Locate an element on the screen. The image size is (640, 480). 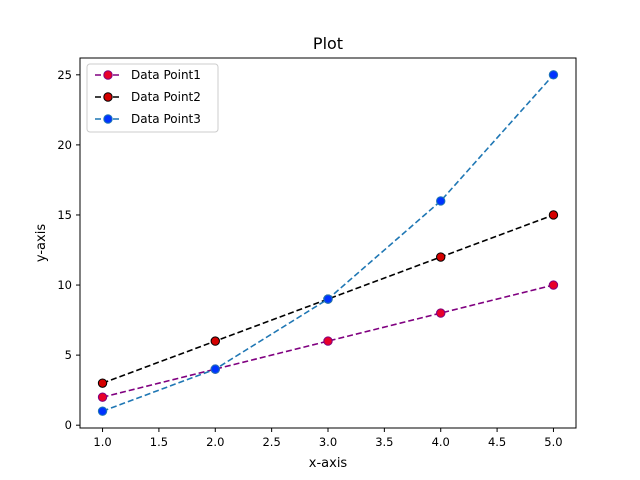
x-tick-label: 4.0 is located at coordinates (441, 442).